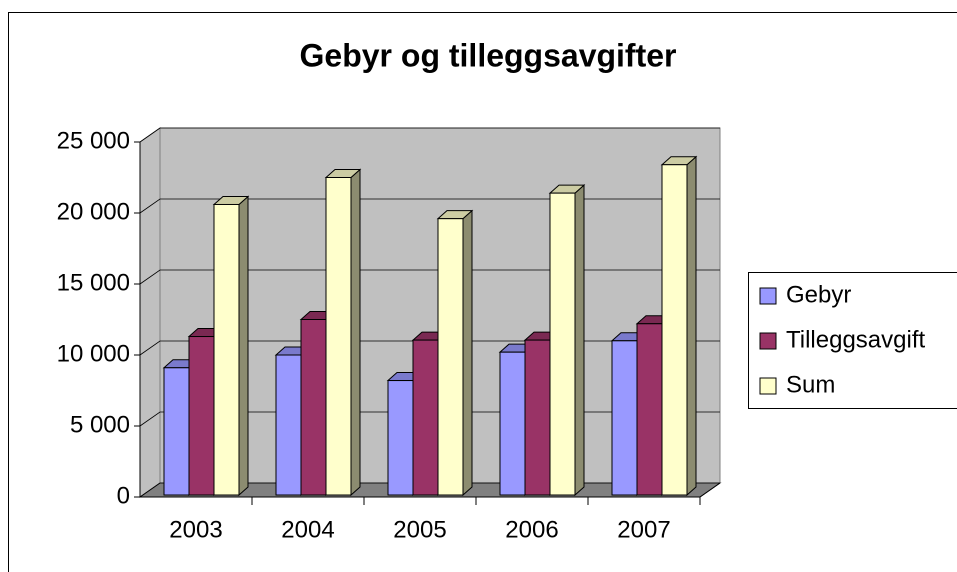  I want to click on chart-title: Gebyr og tilleggsavgifter, so click(488, 55).